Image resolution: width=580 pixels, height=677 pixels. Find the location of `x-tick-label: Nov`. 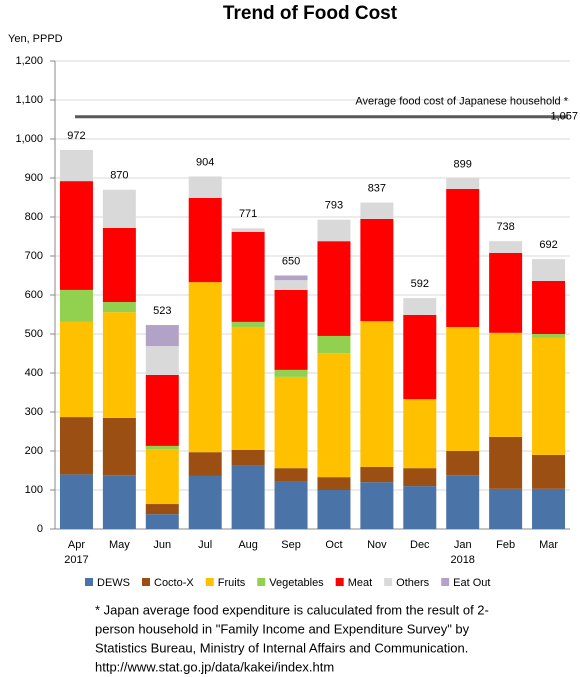

x-tick-label: Nov is located at coordinates (377, 545).